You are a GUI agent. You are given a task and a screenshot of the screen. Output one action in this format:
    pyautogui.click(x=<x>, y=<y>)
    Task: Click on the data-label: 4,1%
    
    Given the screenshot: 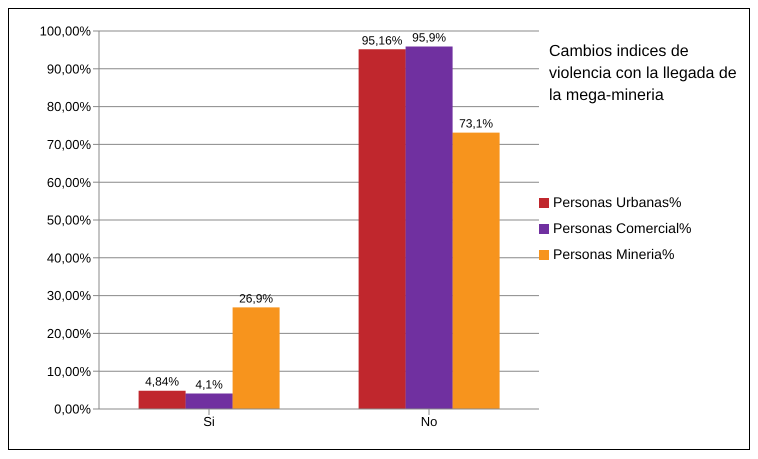 What is the action you would take?
    pyautogui.click(x=209, y=385)
    